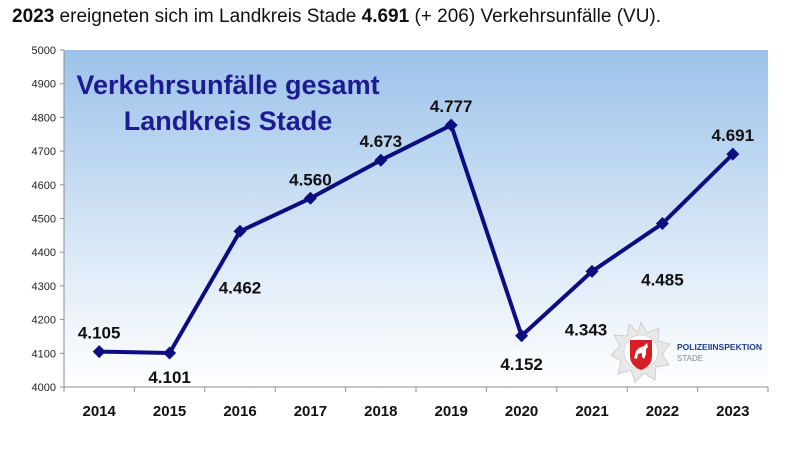  I want to click on data-point-2021, so click(592, 271).